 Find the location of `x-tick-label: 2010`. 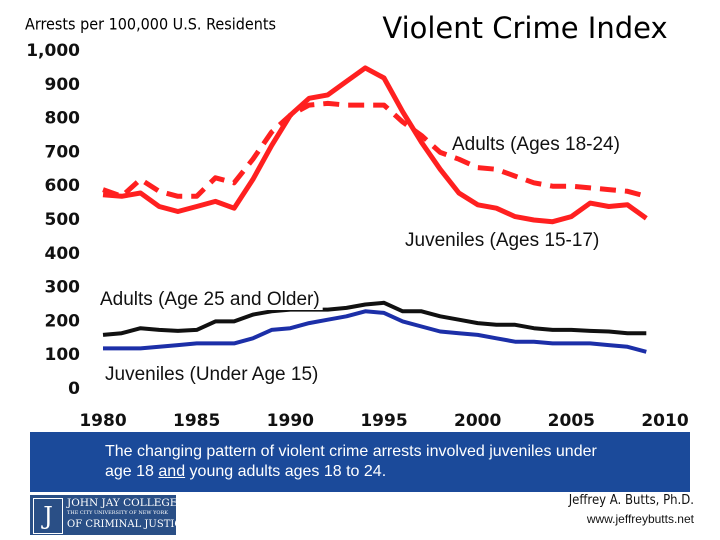

x-tick-label: 2010 is located at coordinates (664, 420).